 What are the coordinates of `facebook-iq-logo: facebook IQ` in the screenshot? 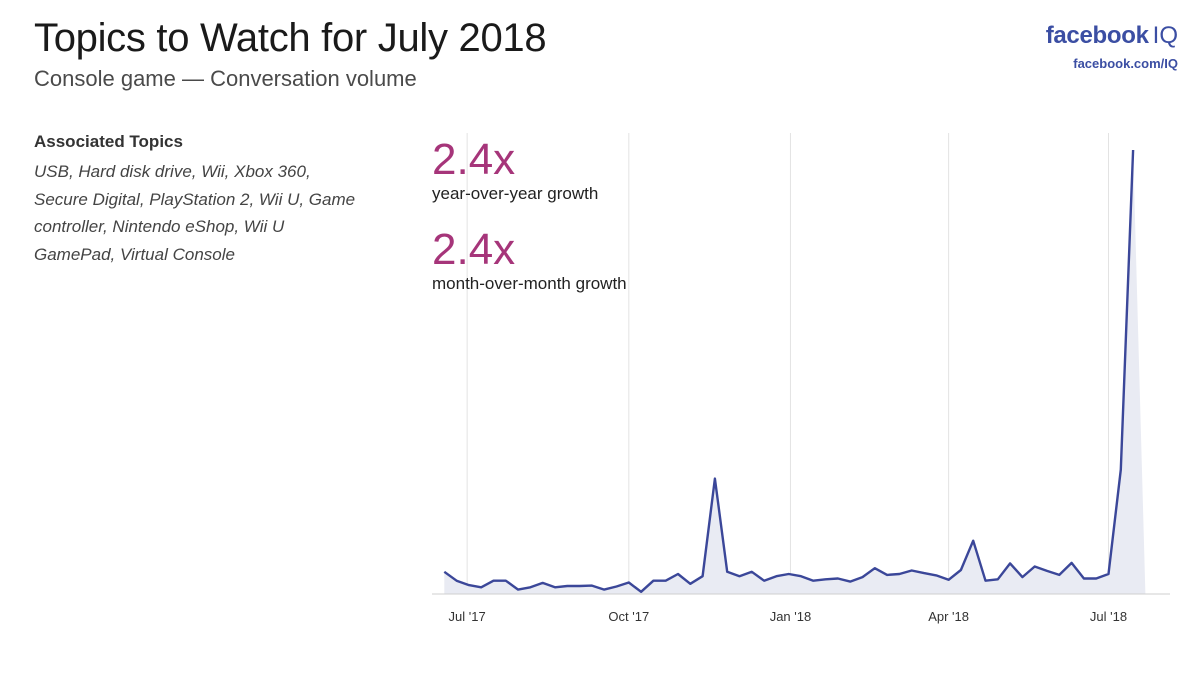 It's located at (1112, 36).